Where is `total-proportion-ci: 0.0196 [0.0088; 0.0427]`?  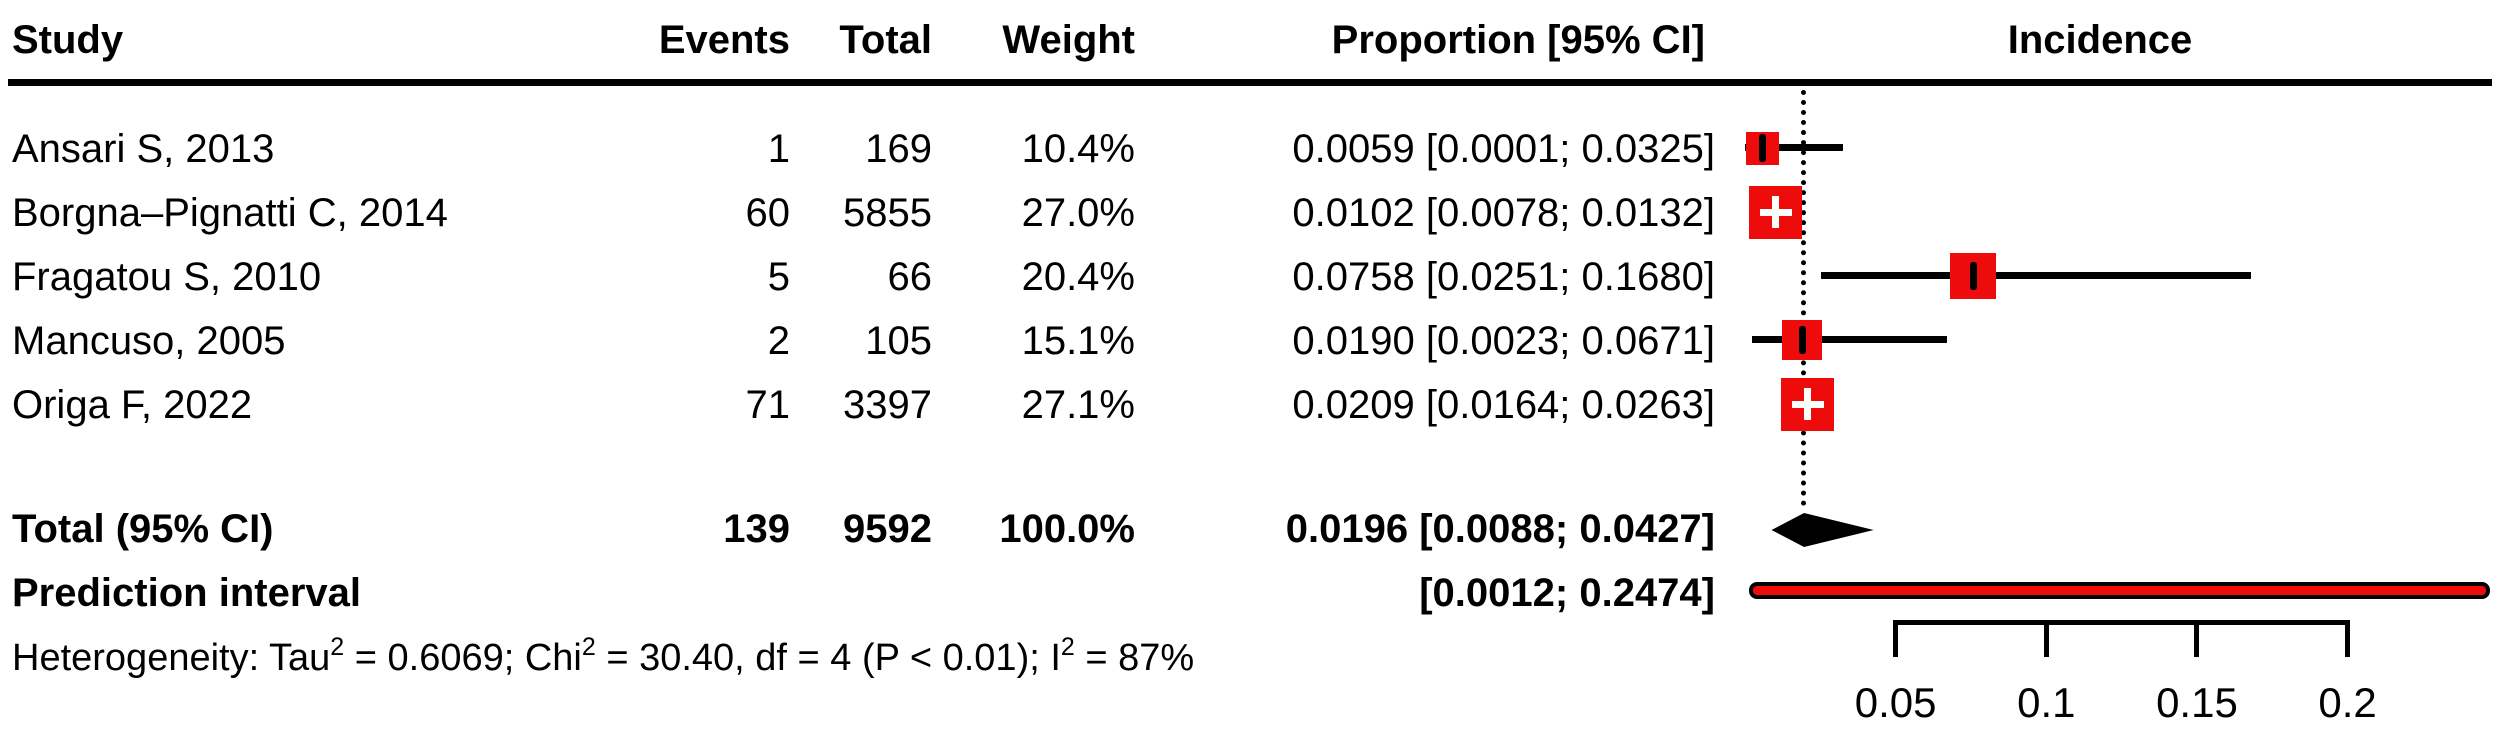 total-proportion-ci: 0.0196 [0.0088; 0.0427] is located at coordinates (1500, 529).